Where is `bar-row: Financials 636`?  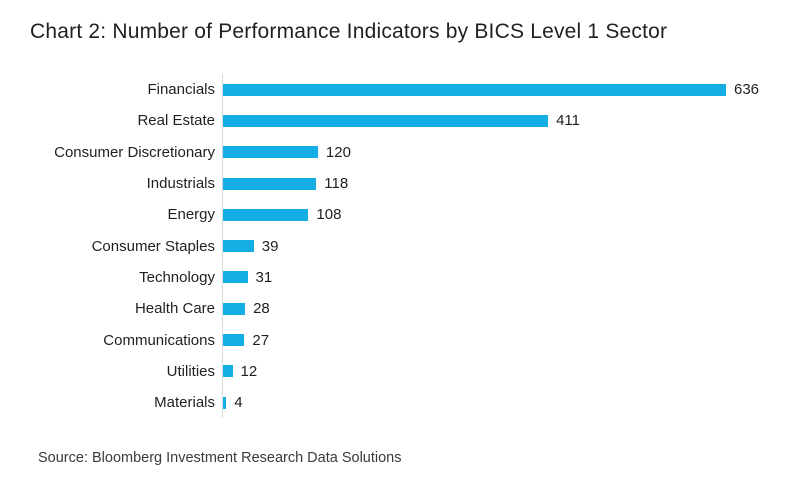 bar-row: Financials 636 is located at coordinates (405, 90).